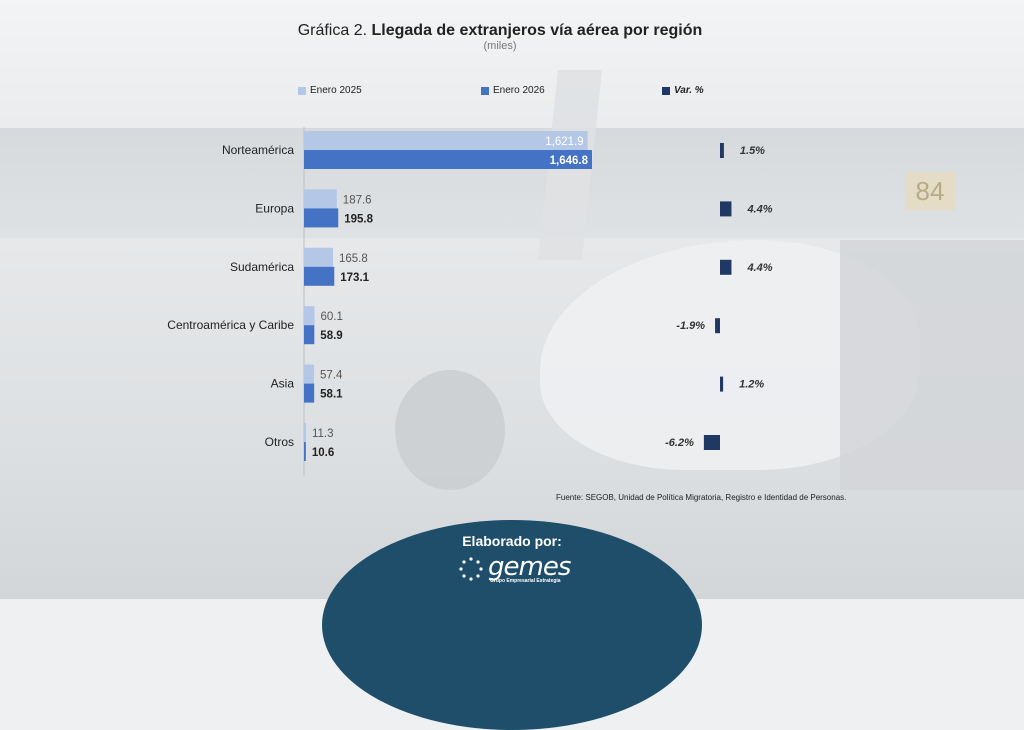  I want to click on category-label: Europa, so click(274, 208).